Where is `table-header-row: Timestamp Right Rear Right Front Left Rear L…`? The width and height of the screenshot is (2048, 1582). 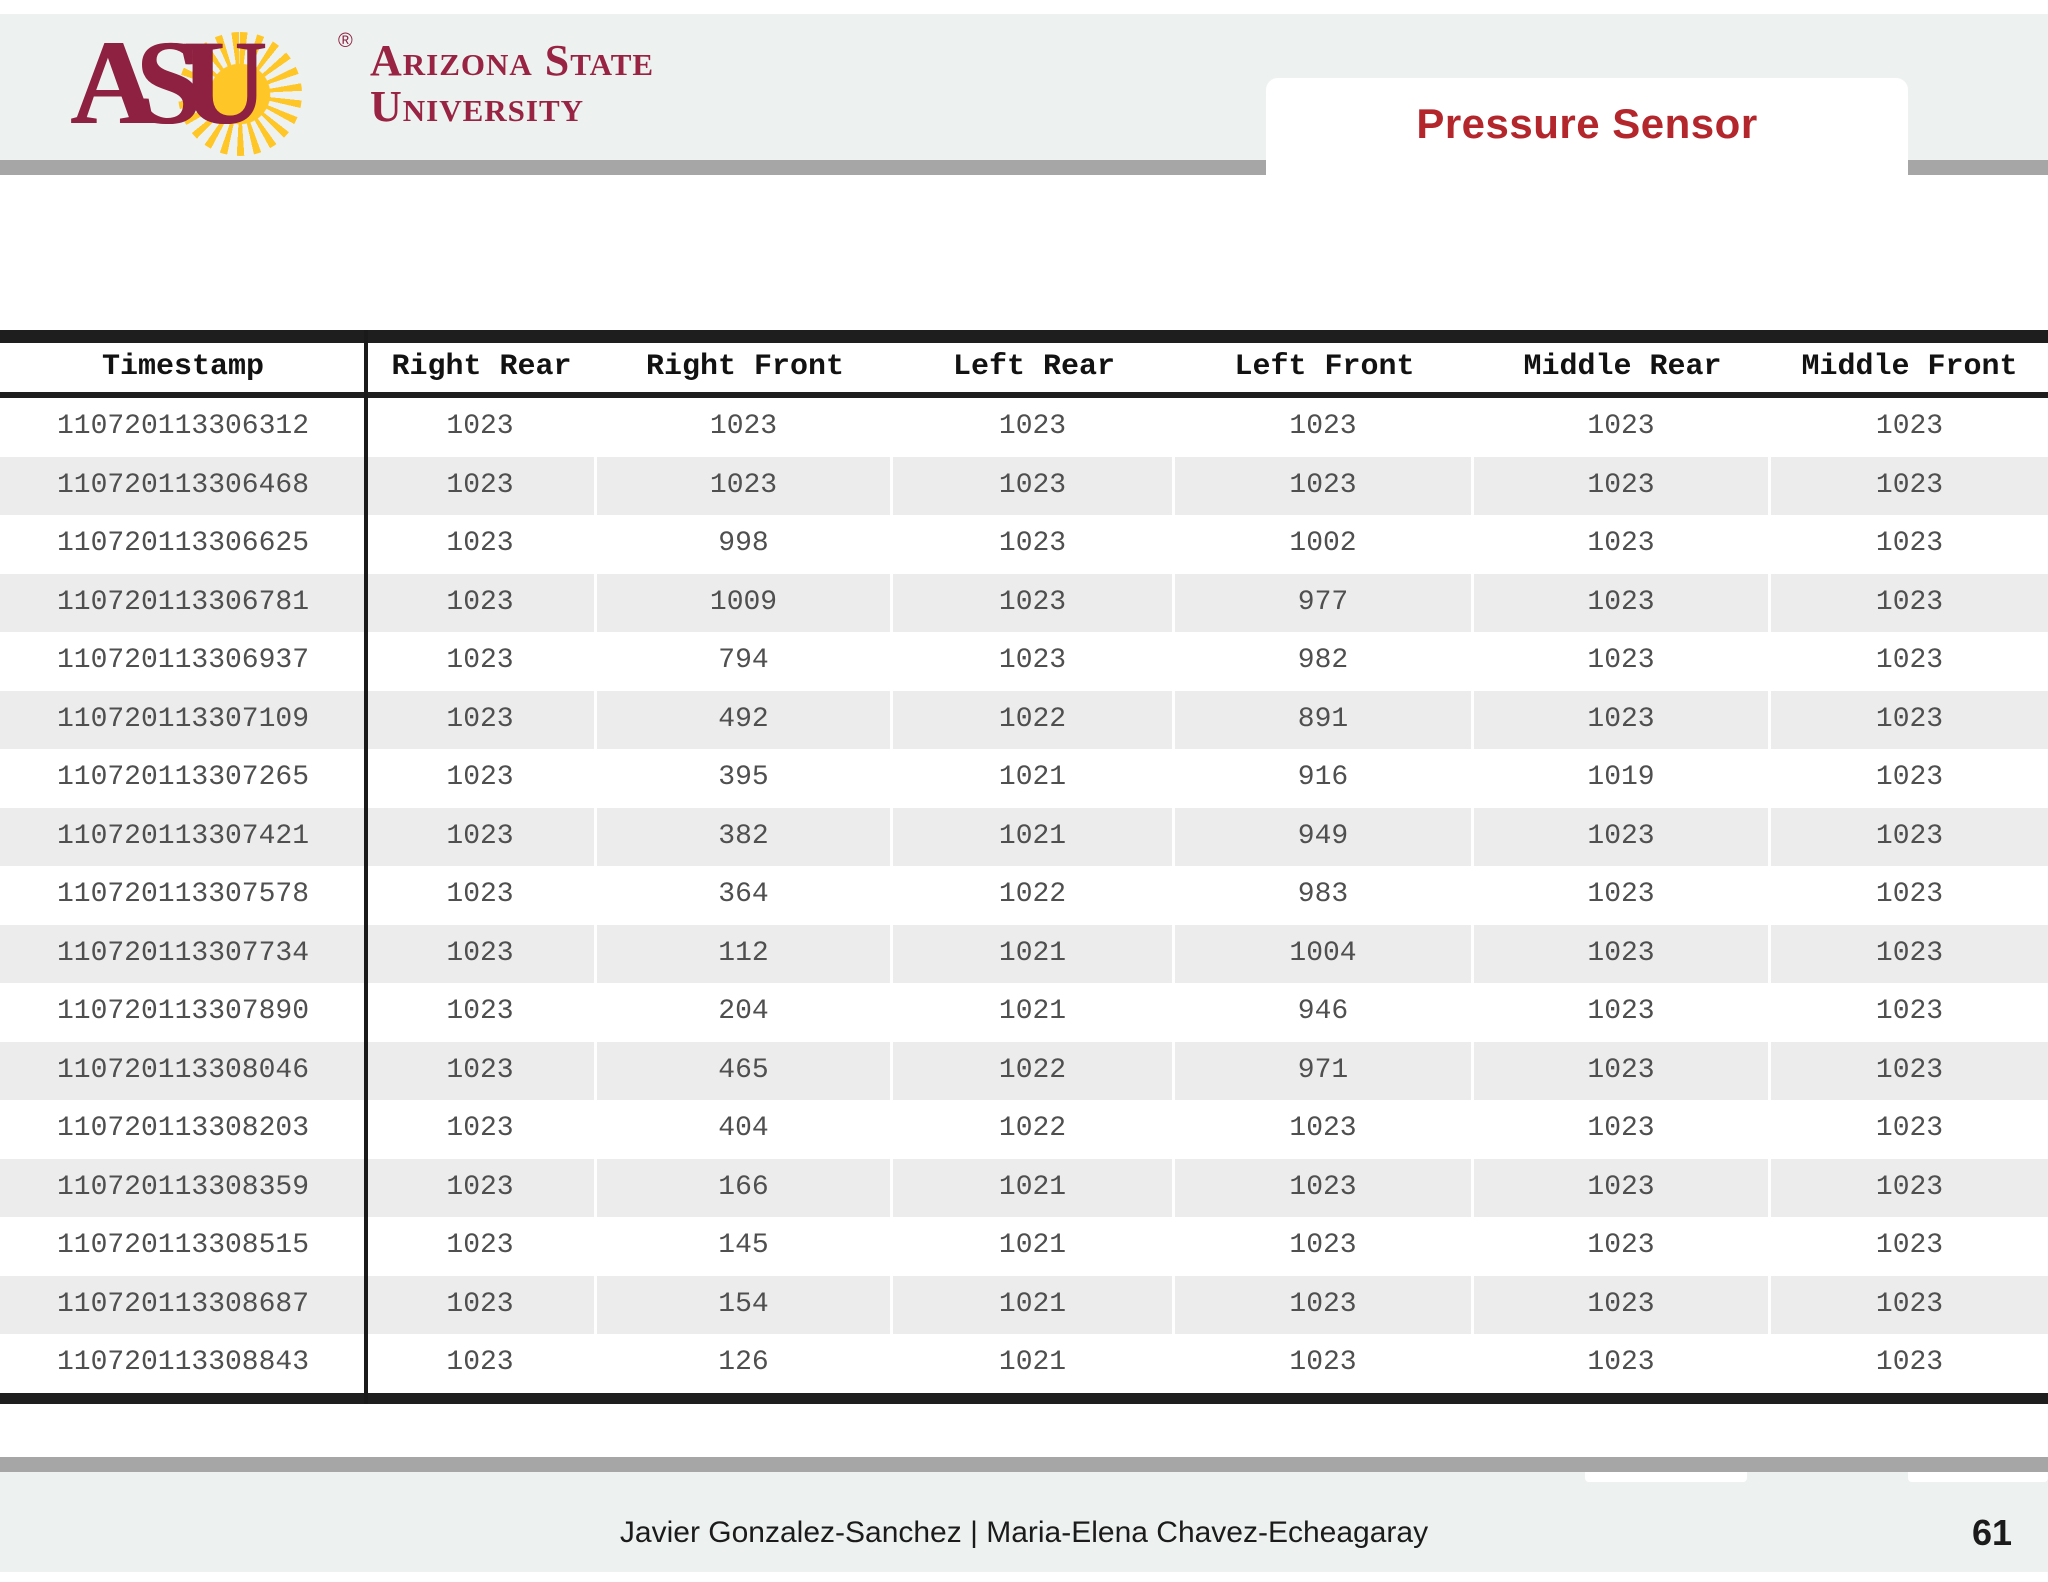
table-header-row: Timestamp Right Rear Right Front Left Rear L… is located at coordinates (1024, 364).